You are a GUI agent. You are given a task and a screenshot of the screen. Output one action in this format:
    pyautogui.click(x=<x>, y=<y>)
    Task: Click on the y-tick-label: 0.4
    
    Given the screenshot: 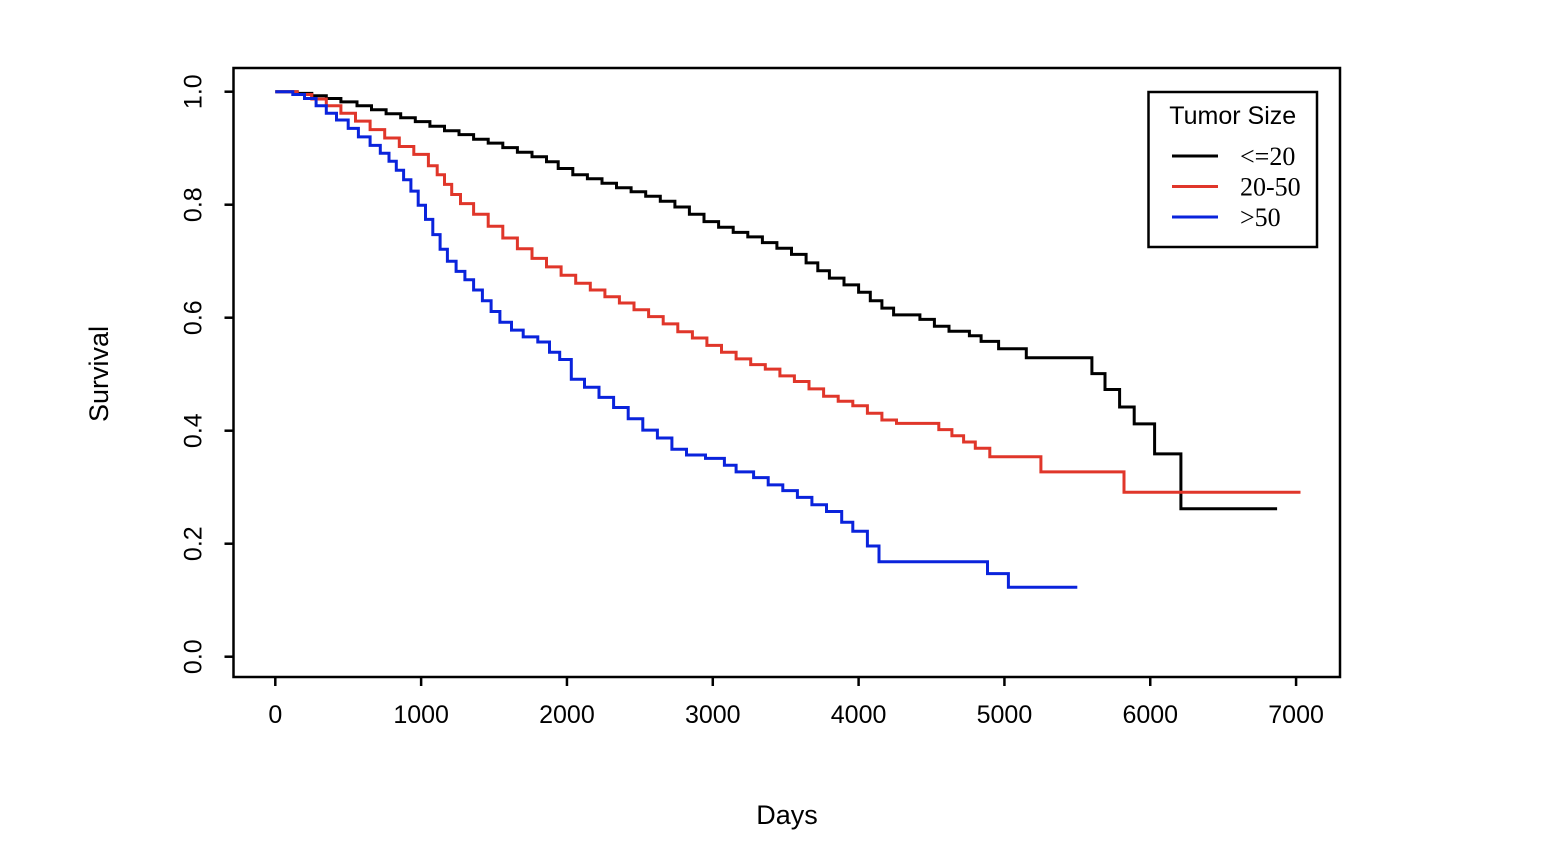 What is the action you would take?
    pyautogui.click(x=194, y=430)
    